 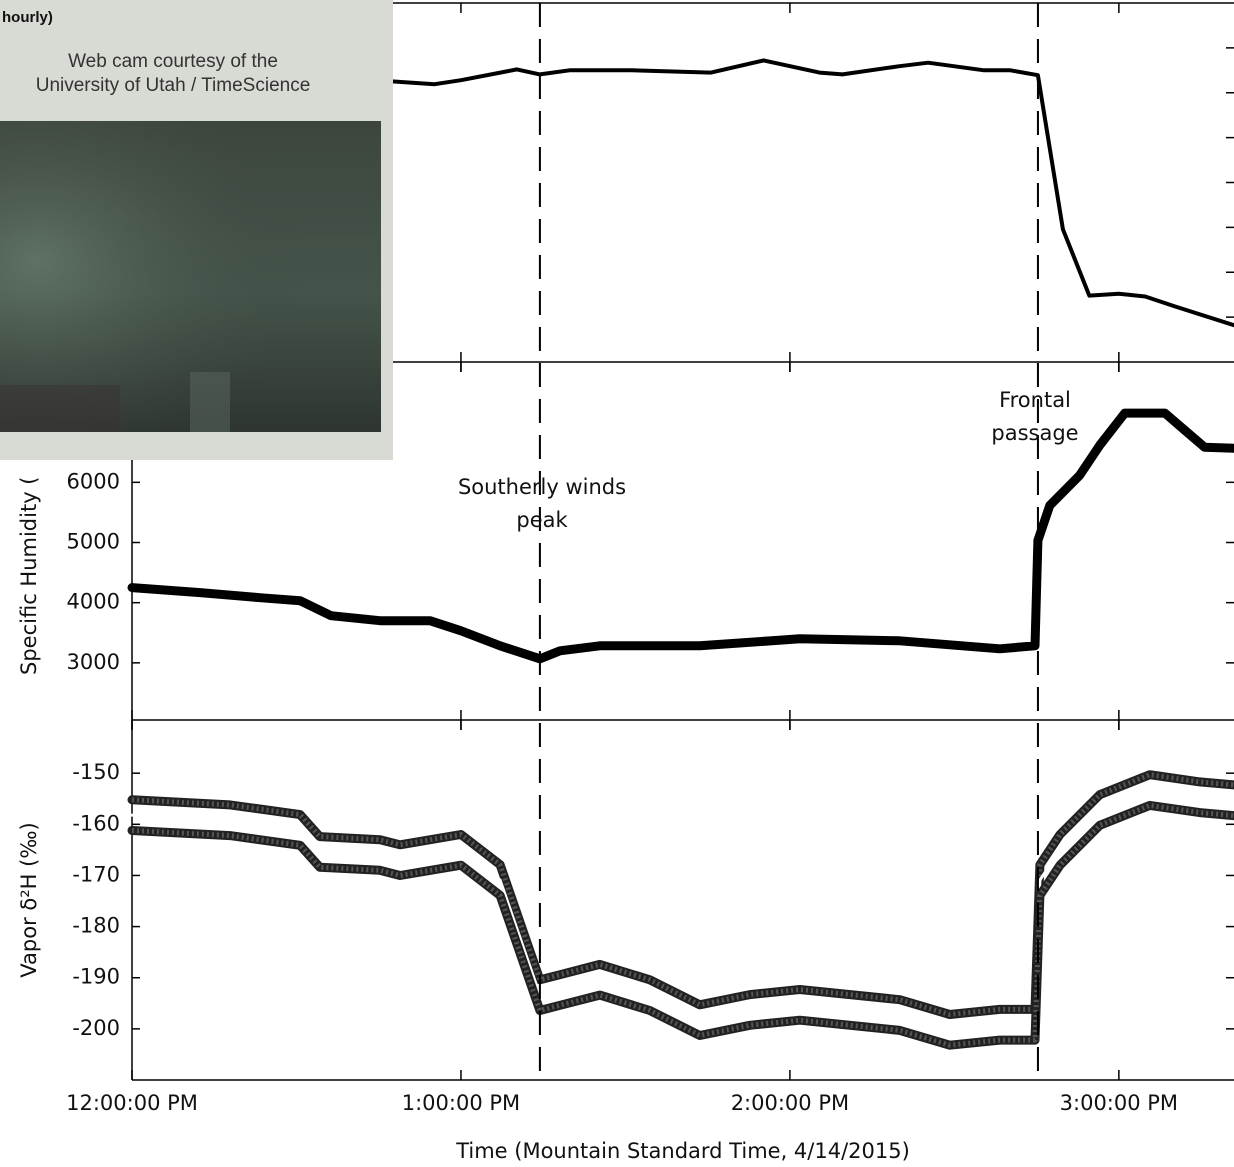 I want to click on annotation: passage, so click(x=1034, y=433).